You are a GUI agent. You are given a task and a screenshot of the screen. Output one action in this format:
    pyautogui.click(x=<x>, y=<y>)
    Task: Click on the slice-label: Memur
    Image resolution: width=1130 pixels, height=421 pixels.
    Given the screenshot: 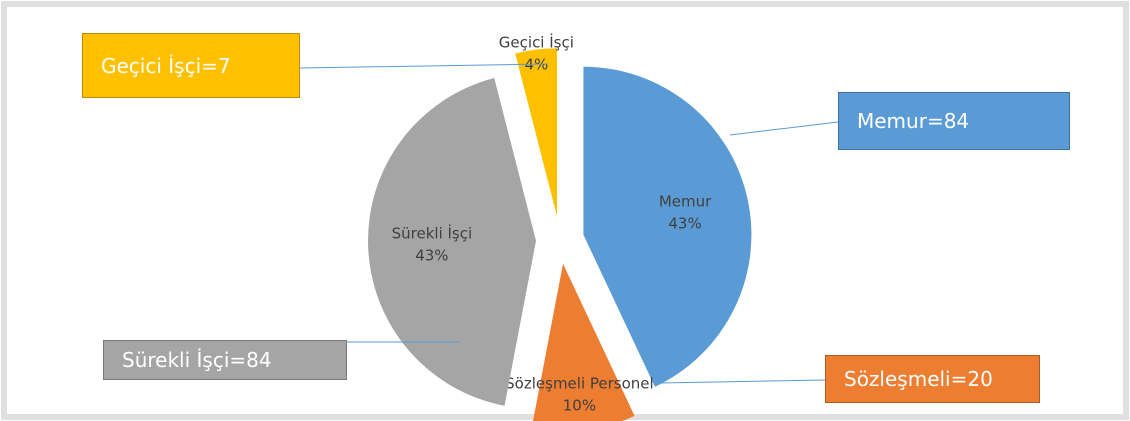 What is the action you would take?
    pyautogui.click(x=685, y=202)
    